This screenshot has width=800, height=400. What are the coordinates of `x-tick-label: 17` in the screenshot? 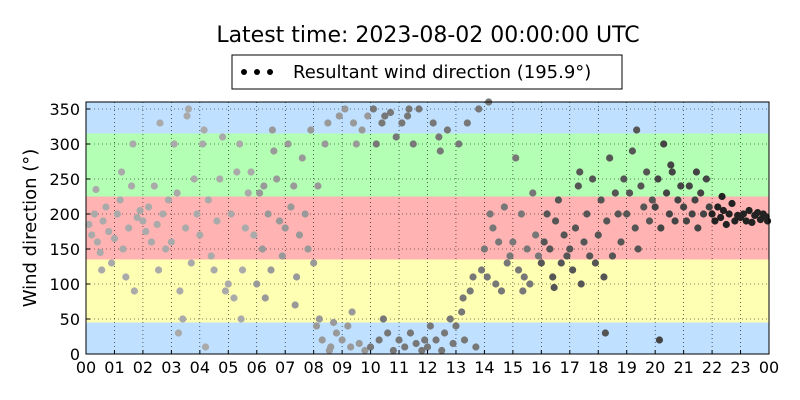 It's located at (570, 367).